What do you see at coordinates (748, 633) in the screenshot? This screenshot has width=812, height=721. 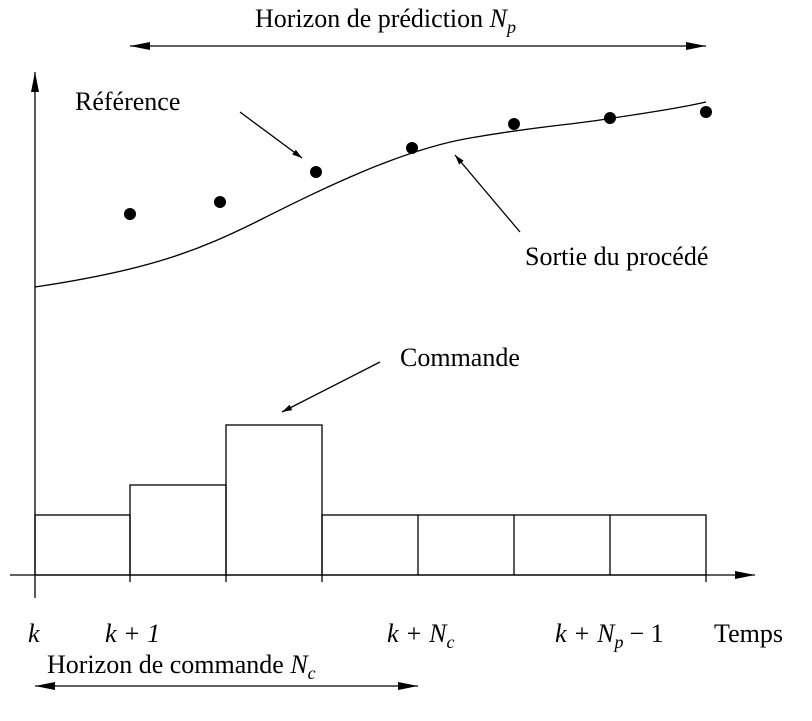 I see `time-label: Temps` at bounding box center [748, 633].